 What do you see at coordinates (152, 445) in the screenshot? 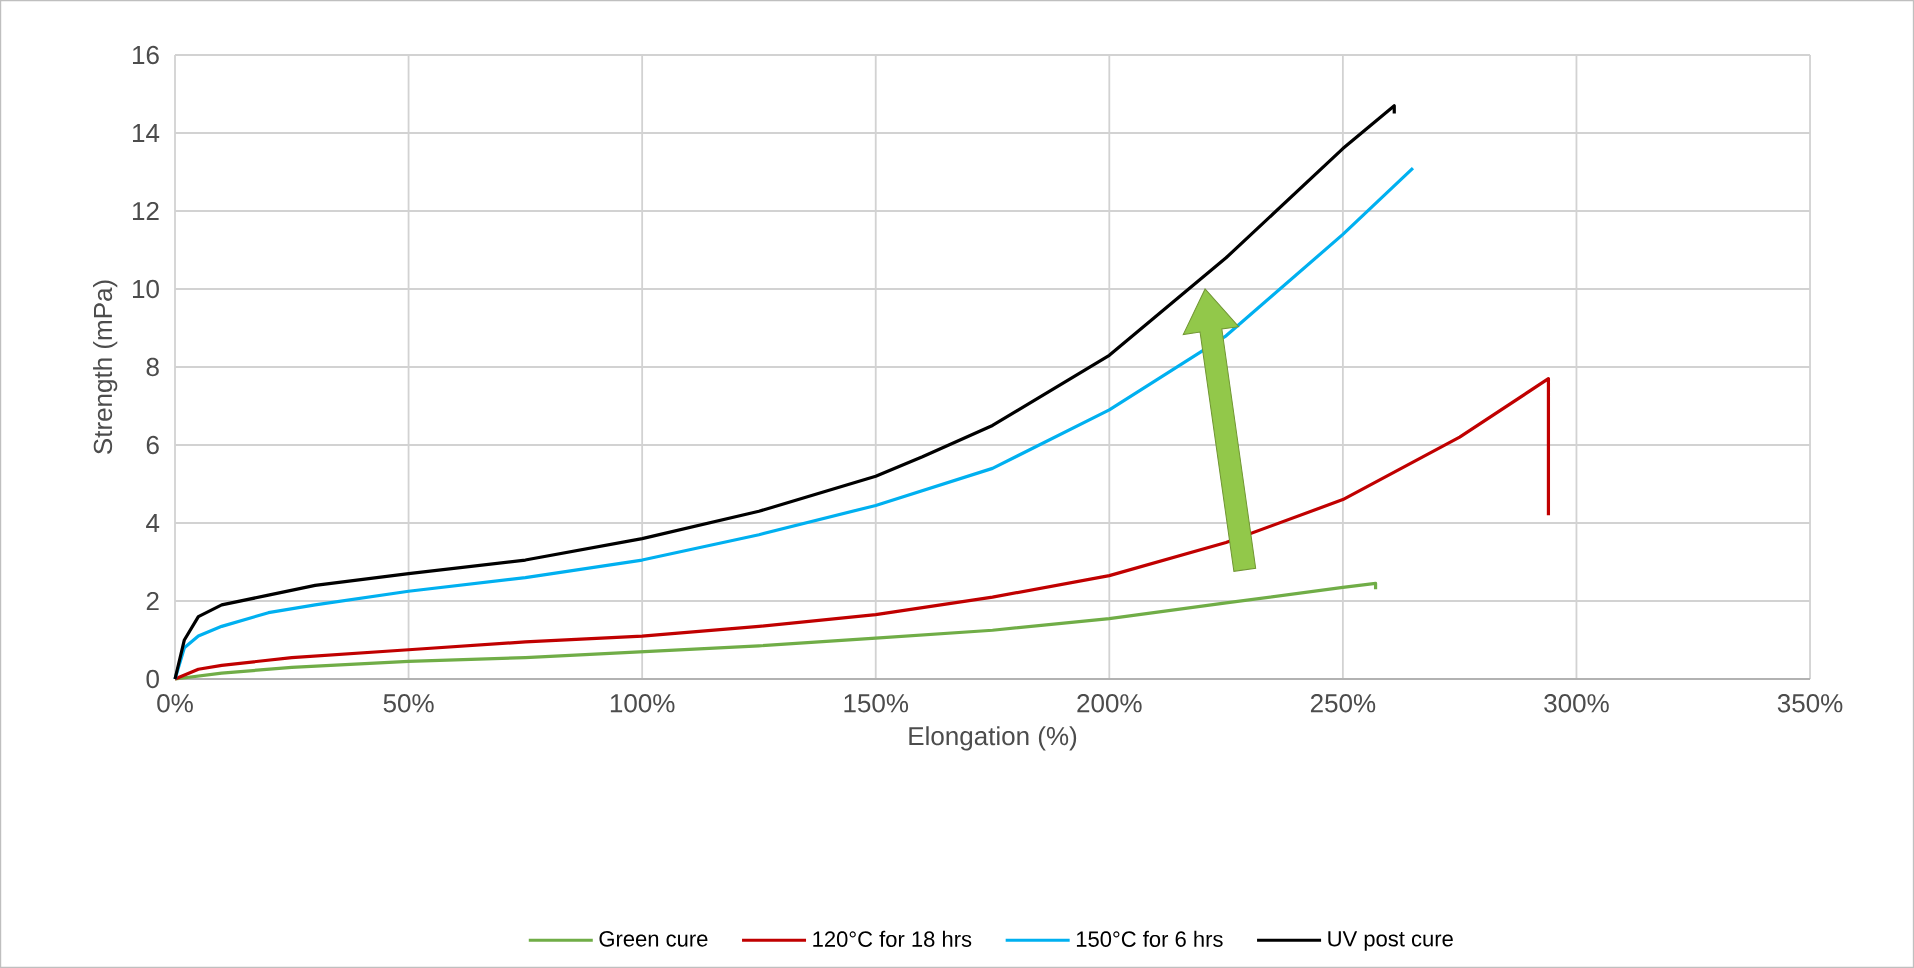
I see `y-tick-label: 6` at bounding box center [152, 445].